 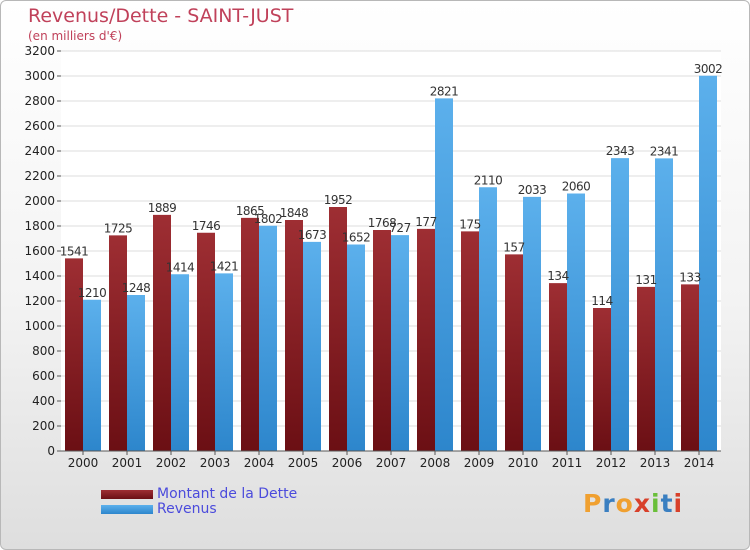 What do you see at coordinates (171, 463) in the screenshot?
I see `x-tick-label: 2002` at bounding box center [171, 463].